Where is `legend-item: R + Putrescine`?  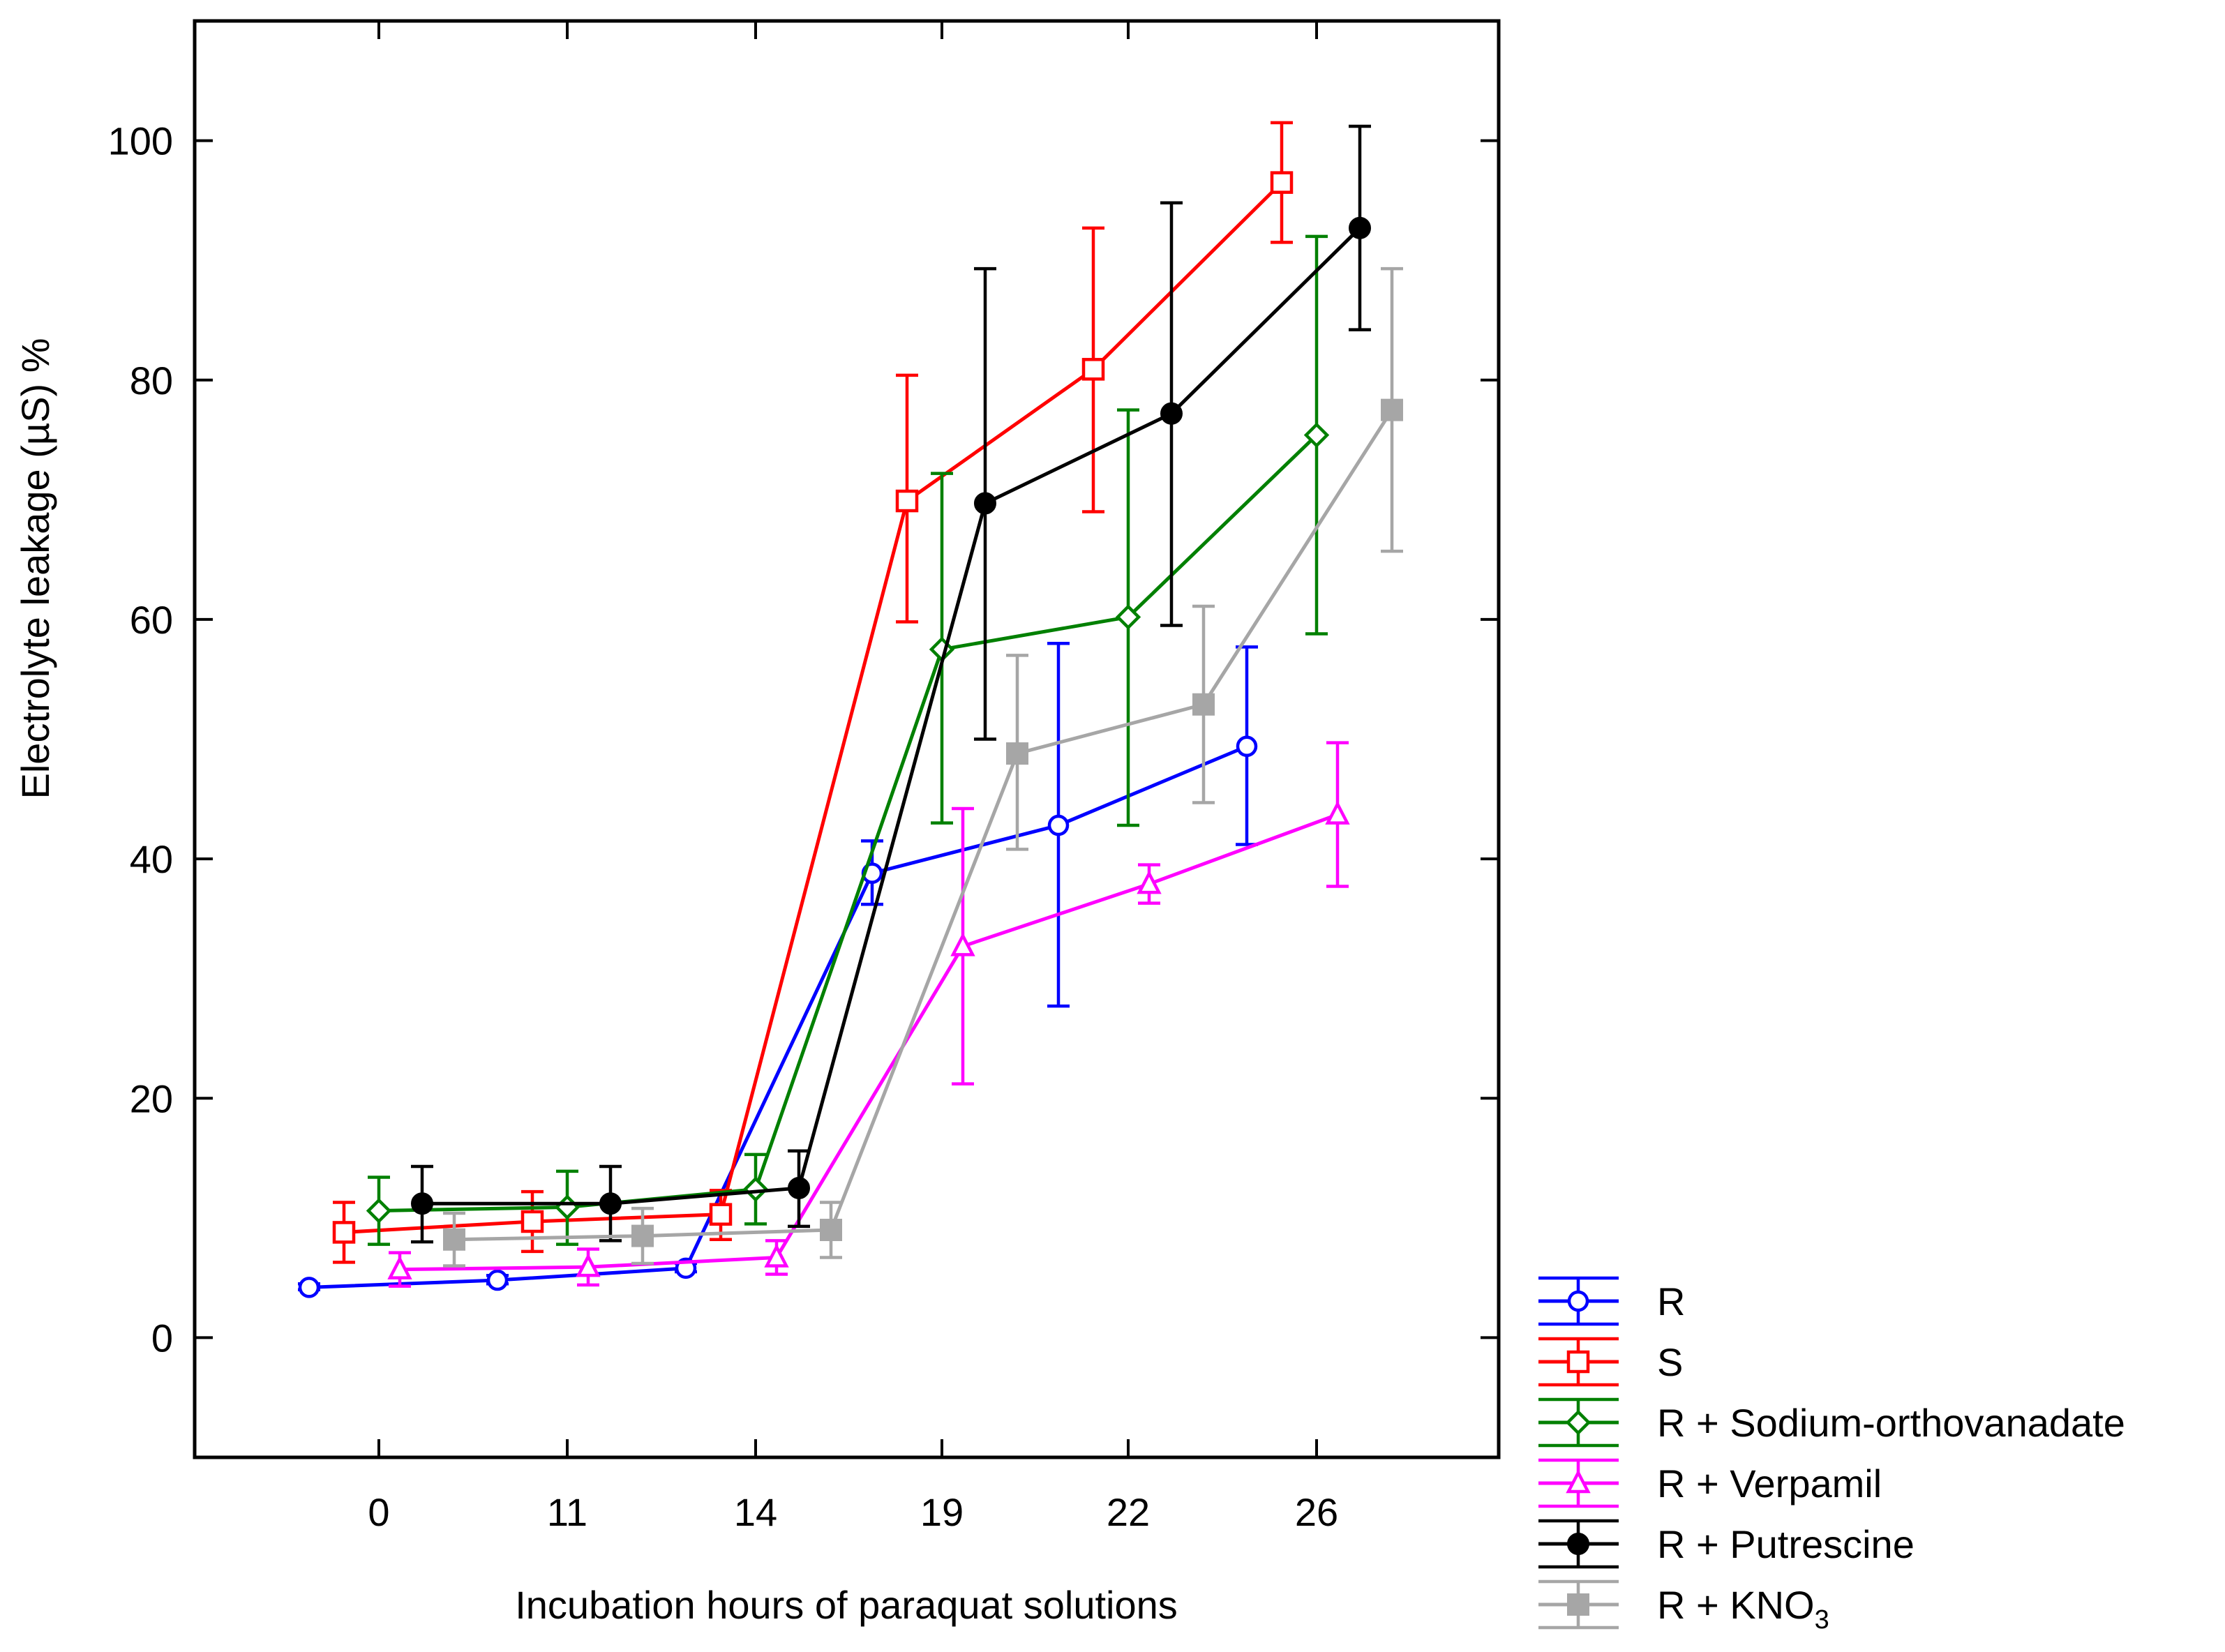 legend-item: R + Putrescine is located at coordinates (1726, 1544).